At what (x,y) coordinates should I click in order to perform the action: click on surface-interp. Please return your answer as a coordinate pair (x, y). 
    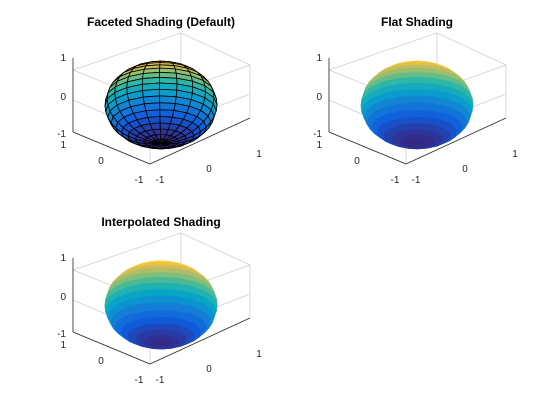
    Looking at the image, I should click on (161, 305).